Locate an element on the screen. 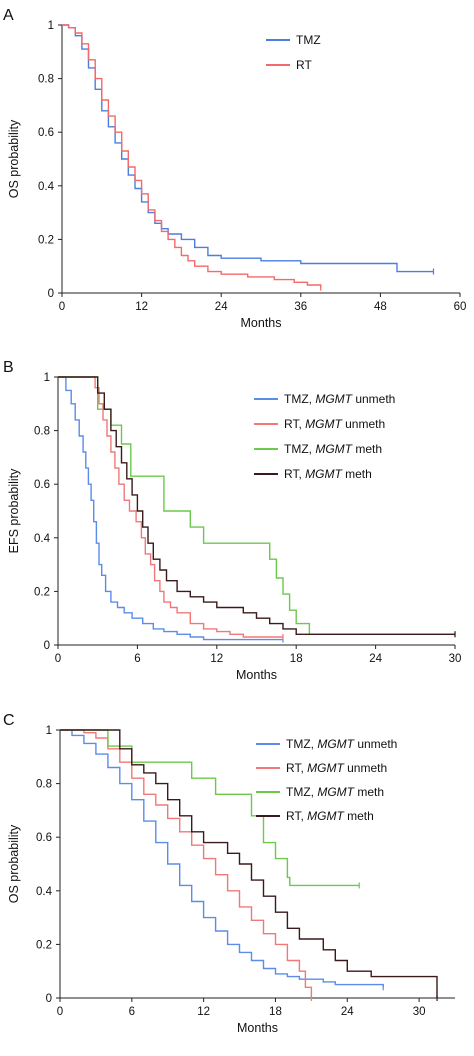  x-tick-label: 60 is located at coordinates (460, 307).